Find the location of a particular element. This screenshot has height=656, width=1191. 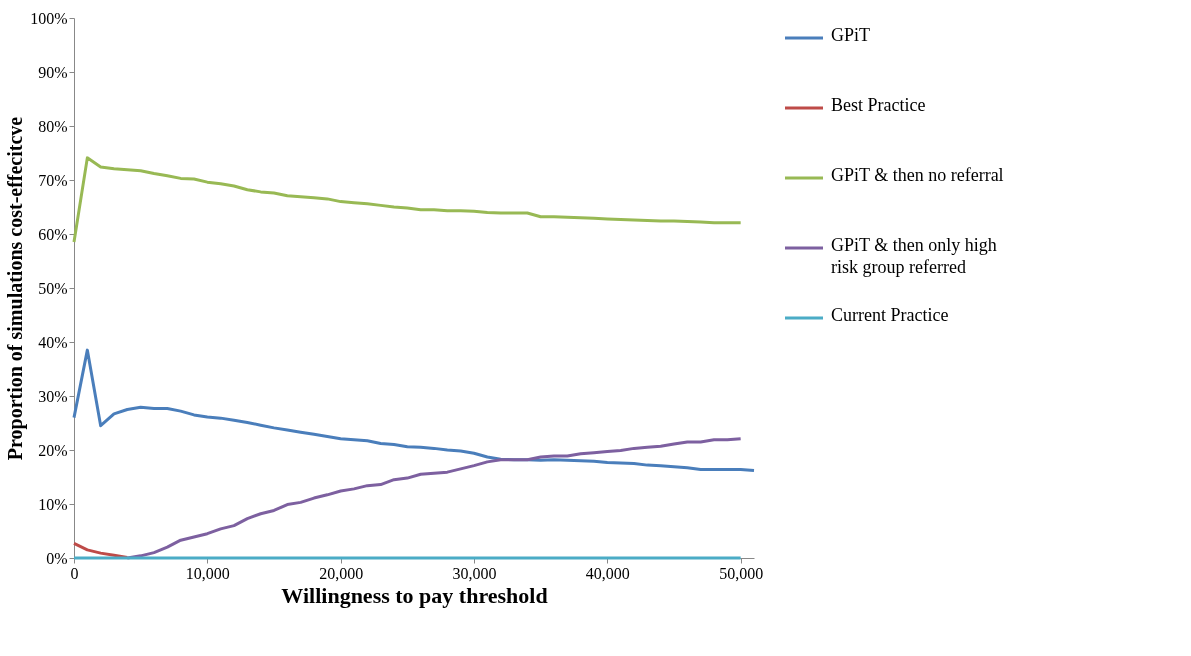

x-tick-label: 40,000 is located at coordinates (607, 573).